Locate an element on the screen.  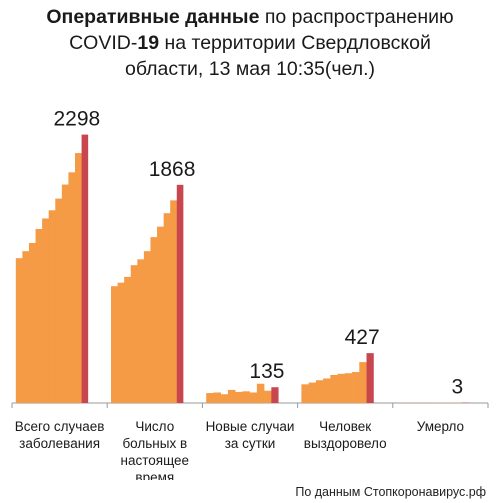
category-label: выздоровело is located at coordinates (345, 443).